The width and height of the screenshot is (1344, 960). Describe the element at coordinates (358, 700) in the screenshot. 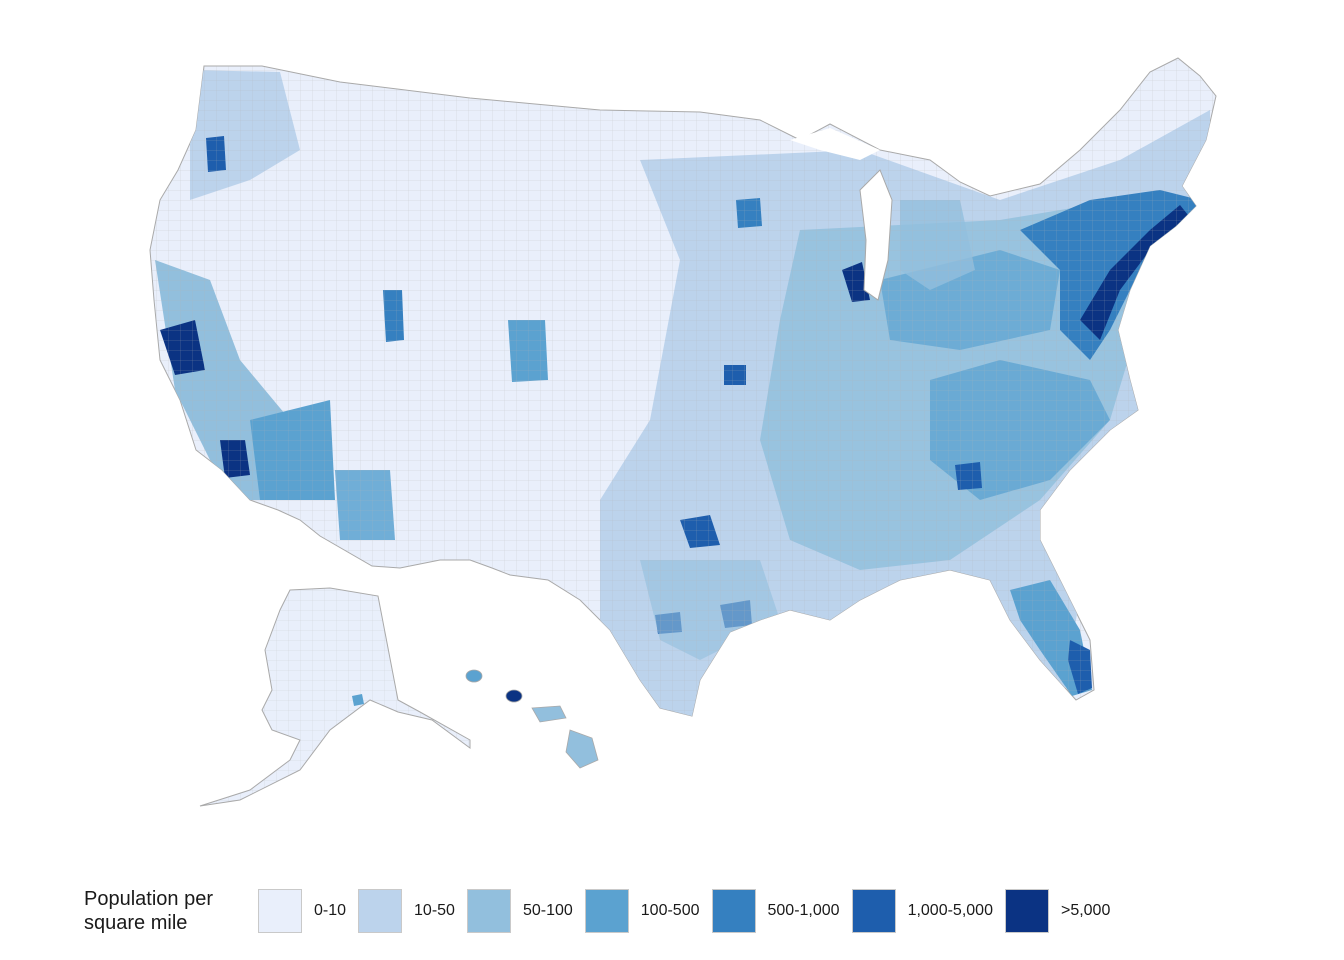

I see `alaska-anchorage` at that location.